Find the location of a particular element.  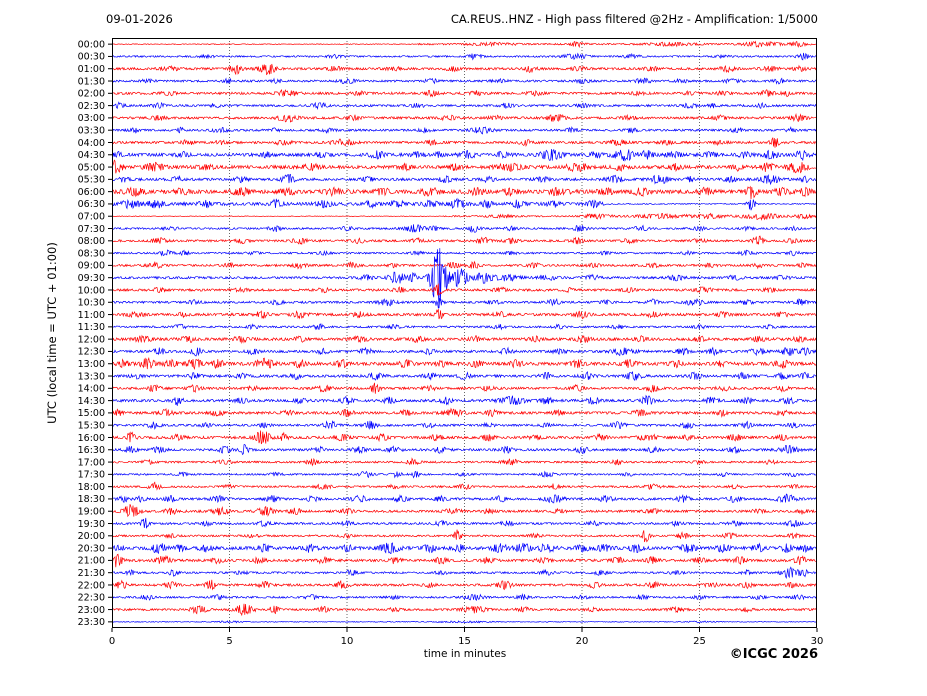

x-tick-label-25: 25 is located at coordinates (699, 641).